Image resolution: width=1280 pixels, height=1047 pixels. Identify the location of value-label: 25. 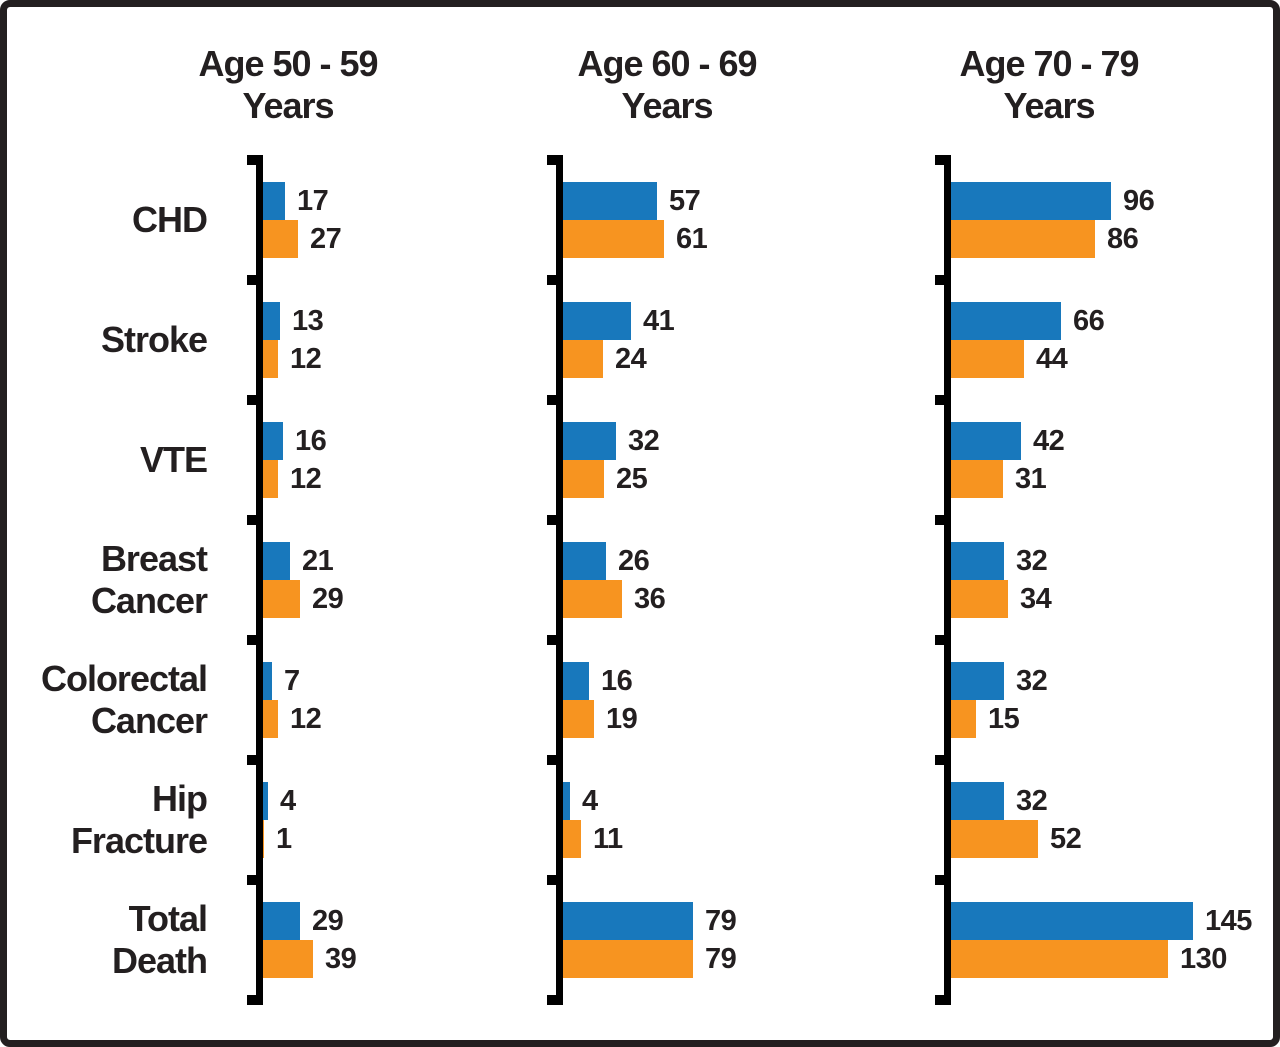
(632, 479).